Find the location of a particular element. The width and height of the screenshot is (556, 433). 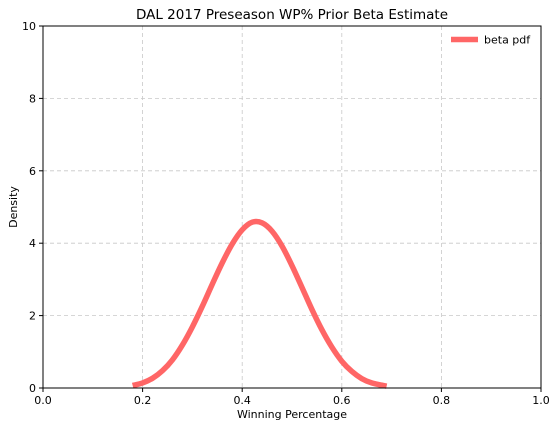

legend-label-beta-pdf: beta pdf is located at coordinates (507, 40).